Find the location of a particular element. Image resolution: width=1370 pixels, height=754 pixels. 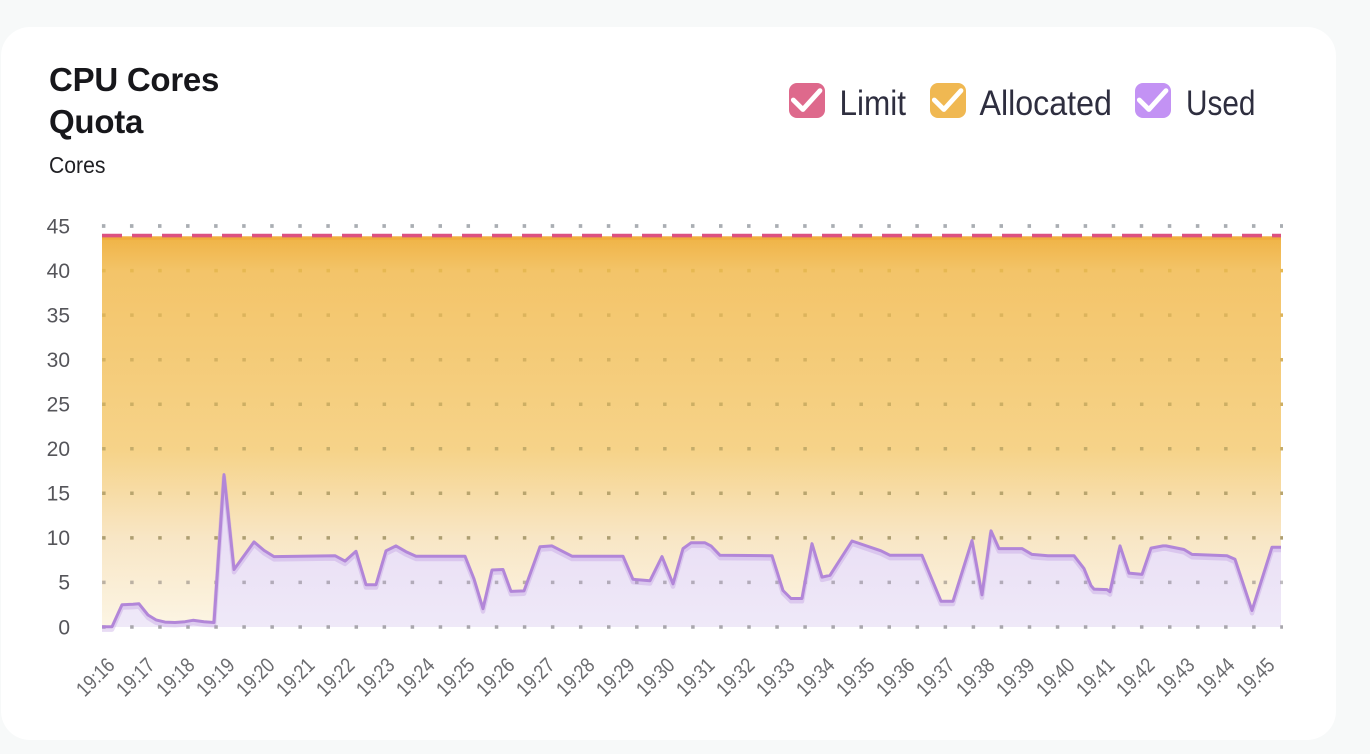

svg-text: 19:17 is located at coordinates (136, 677).